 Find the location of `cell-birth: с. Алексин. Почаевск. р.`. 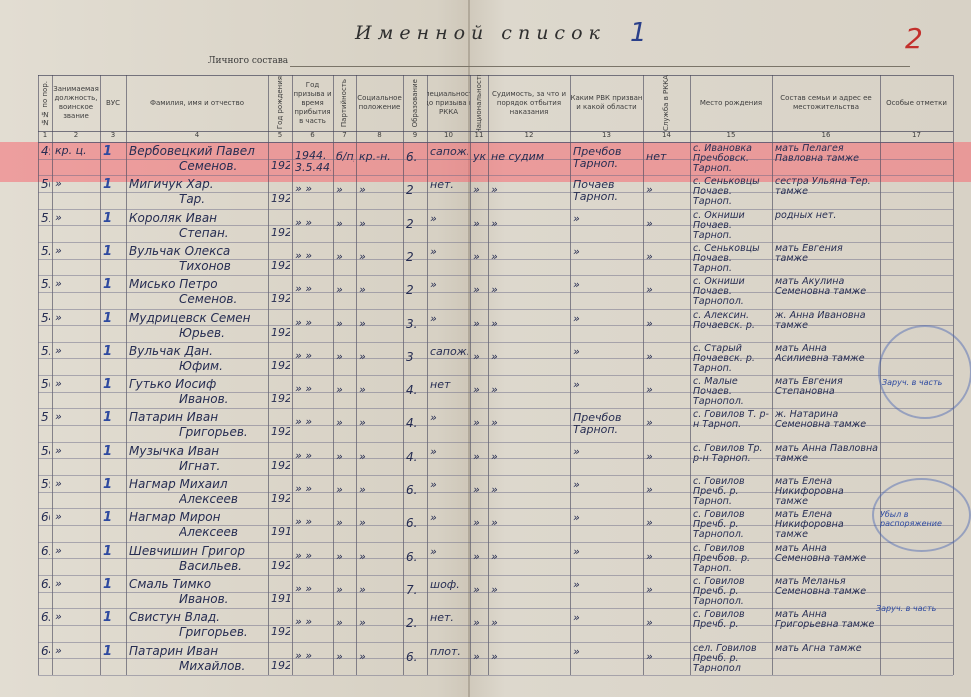

cell-birth: с. Алексин. Почаевск. р. is located at coordinates (724, 320).